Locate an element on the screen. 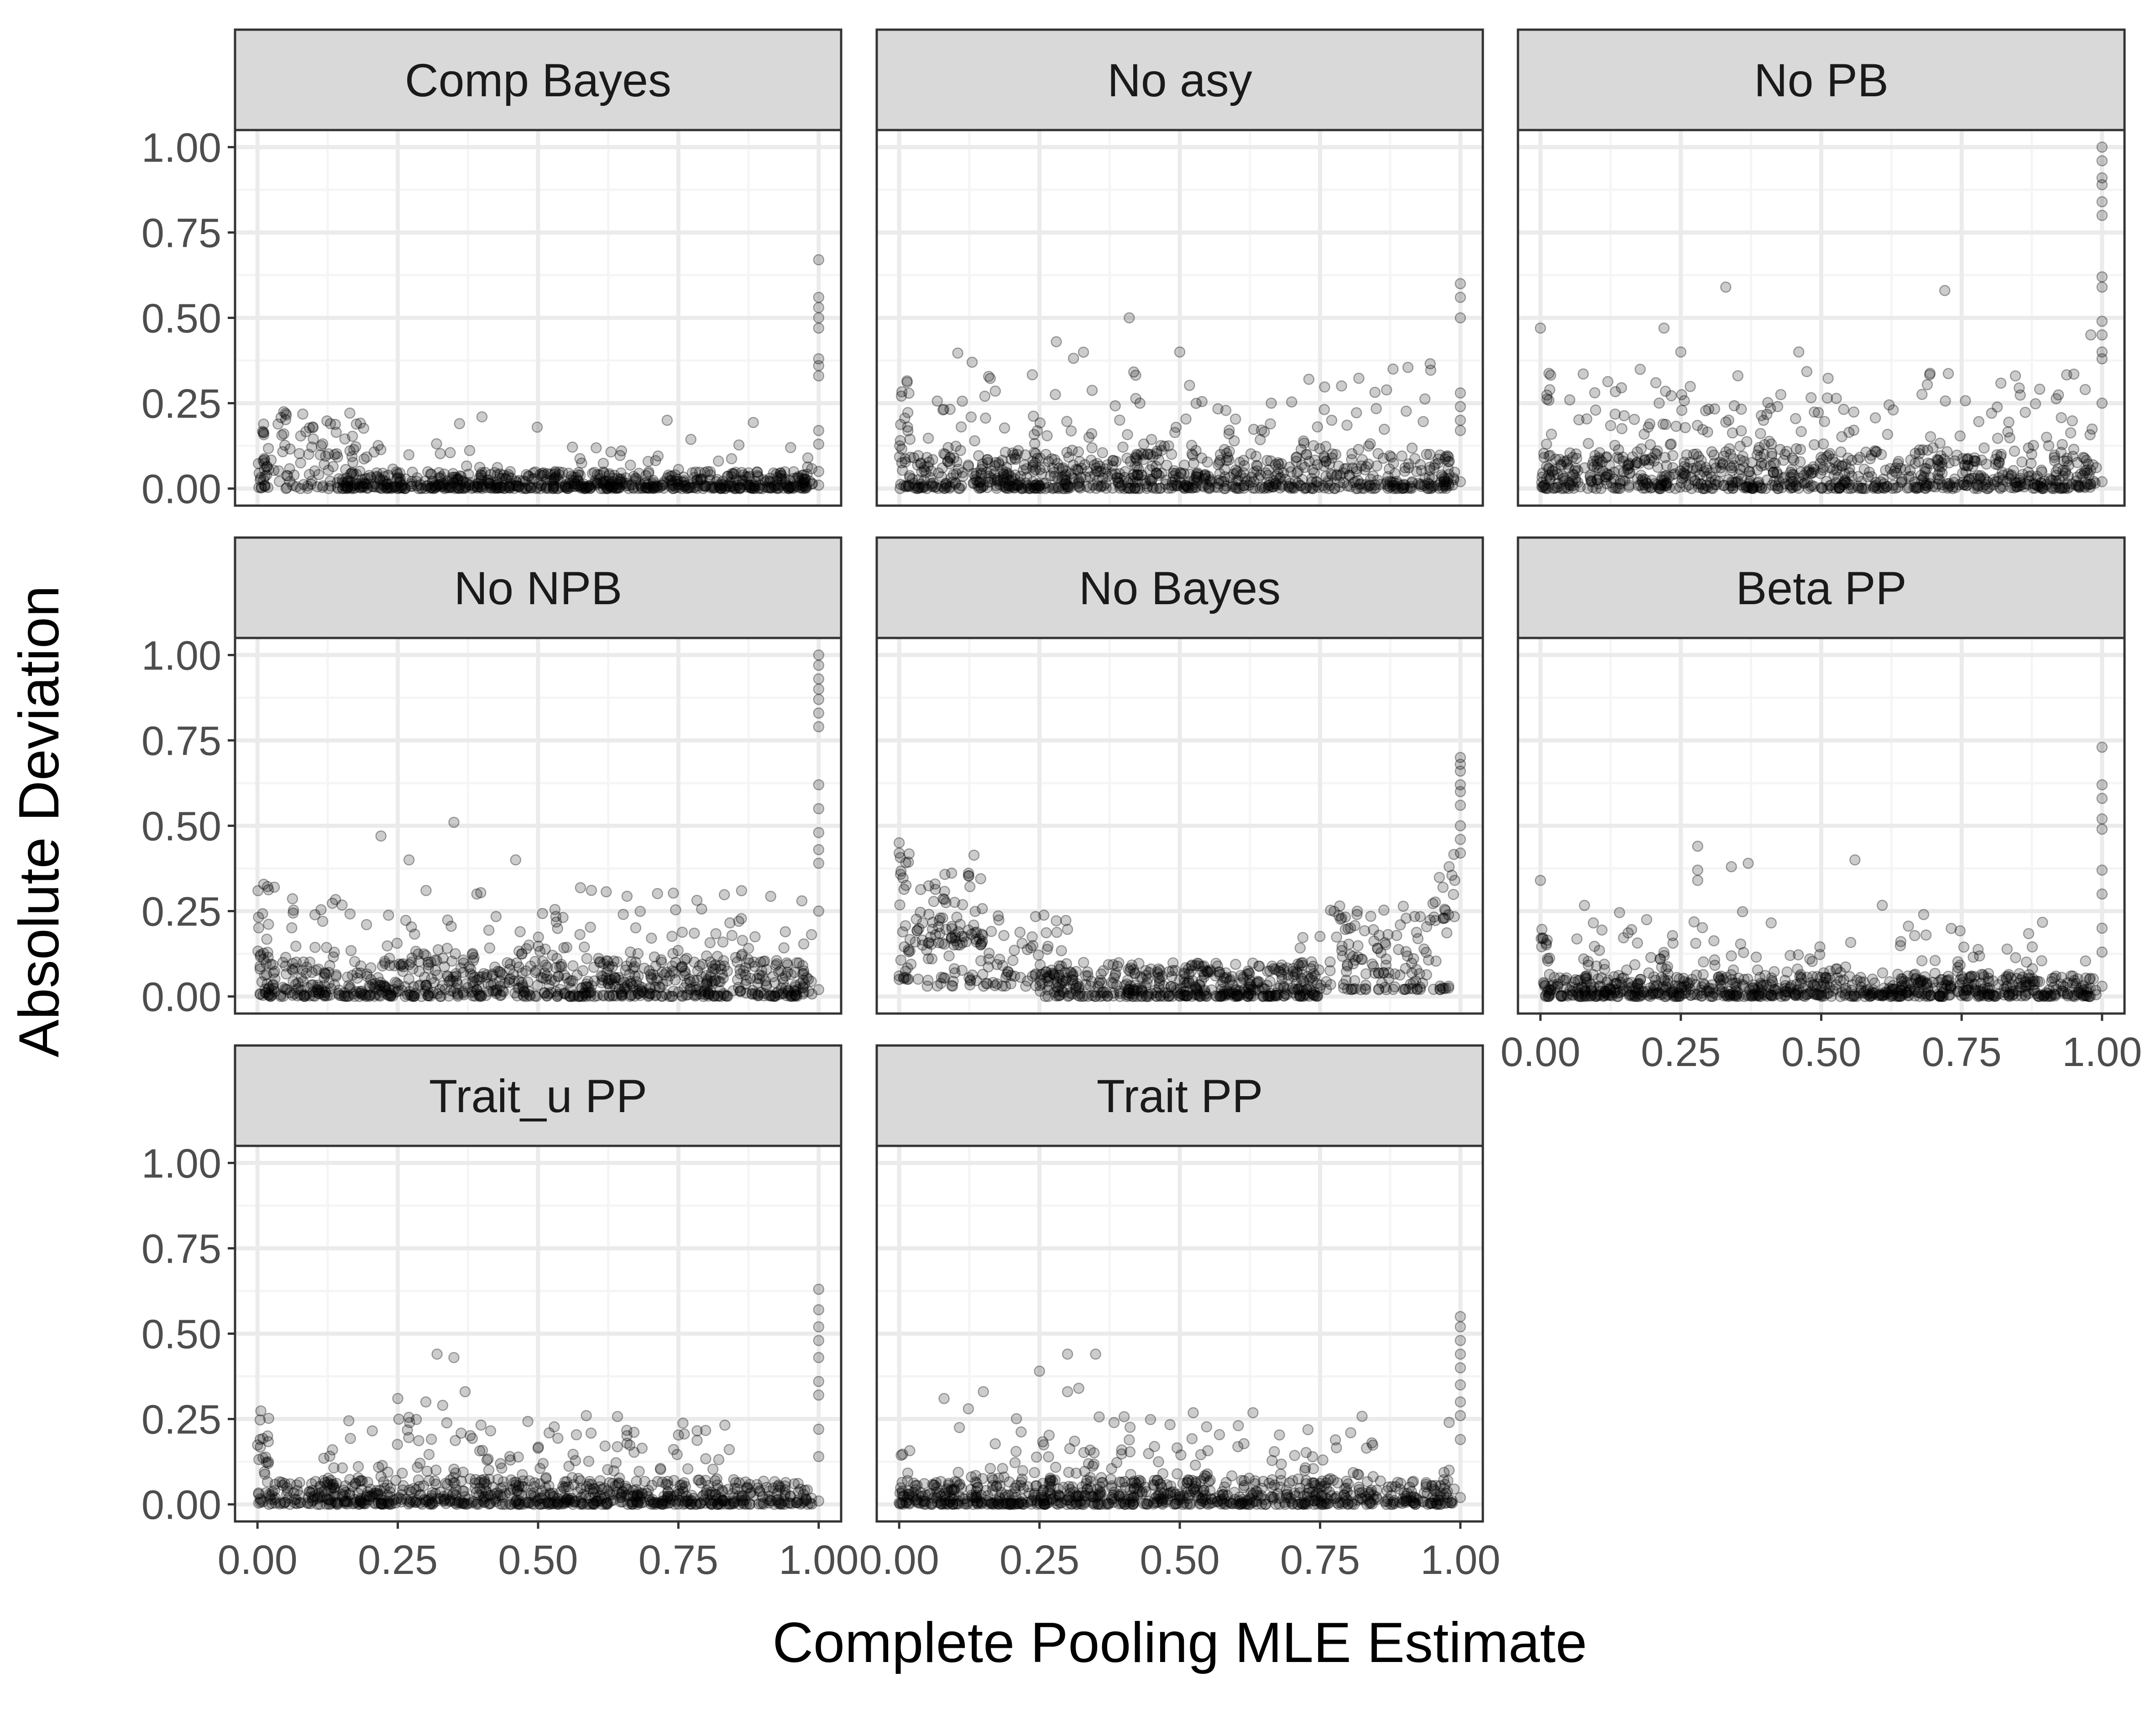 The width and height of the screenshot is (2156, 1709). facet-strip-label: No NPB is located at coordinates (538, 588).